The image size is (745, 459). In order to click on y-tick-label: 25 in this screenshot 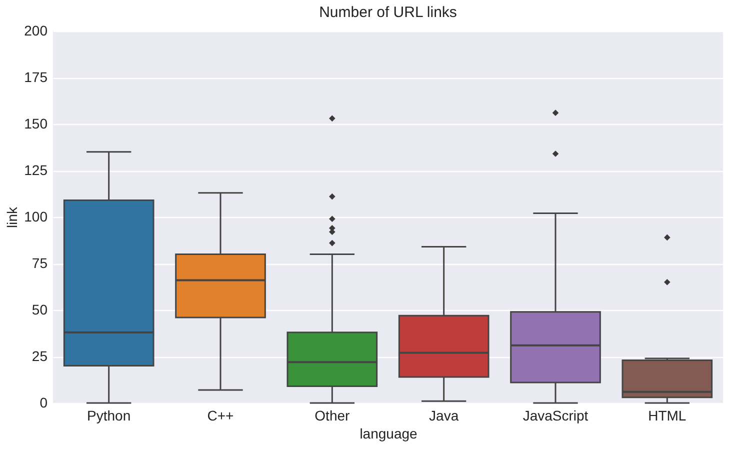, I will do `click(40, 356)`.